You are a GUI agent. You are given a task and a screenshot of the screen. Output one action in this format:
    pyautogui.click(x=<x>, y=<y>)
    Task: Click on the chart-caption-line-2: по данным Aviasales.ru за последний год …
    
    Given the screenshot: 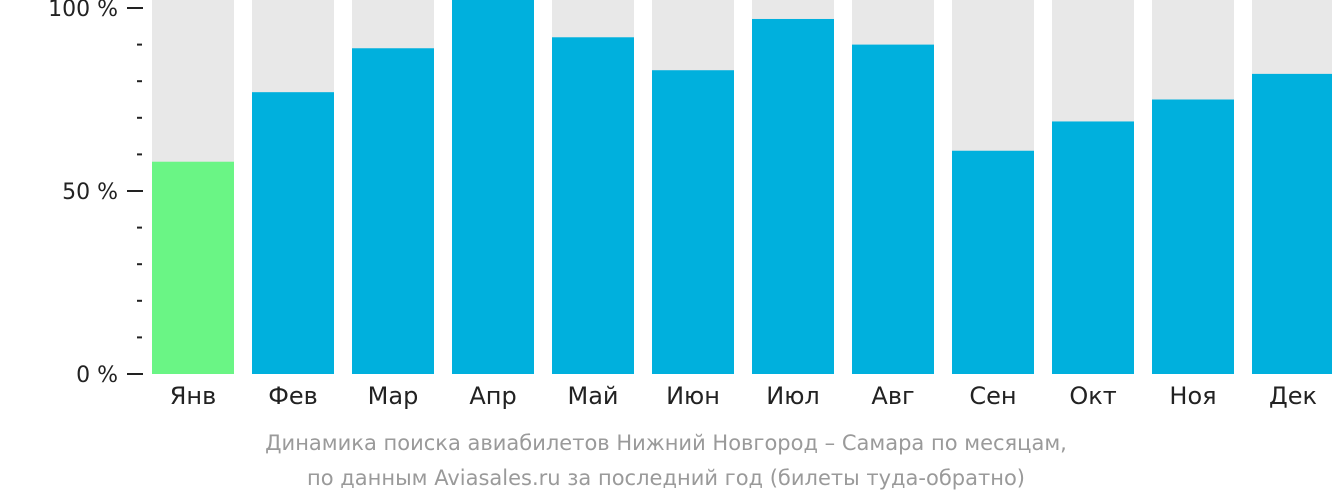 What is the action you would take?
    pyautogui.click(x=666, y=478)
    